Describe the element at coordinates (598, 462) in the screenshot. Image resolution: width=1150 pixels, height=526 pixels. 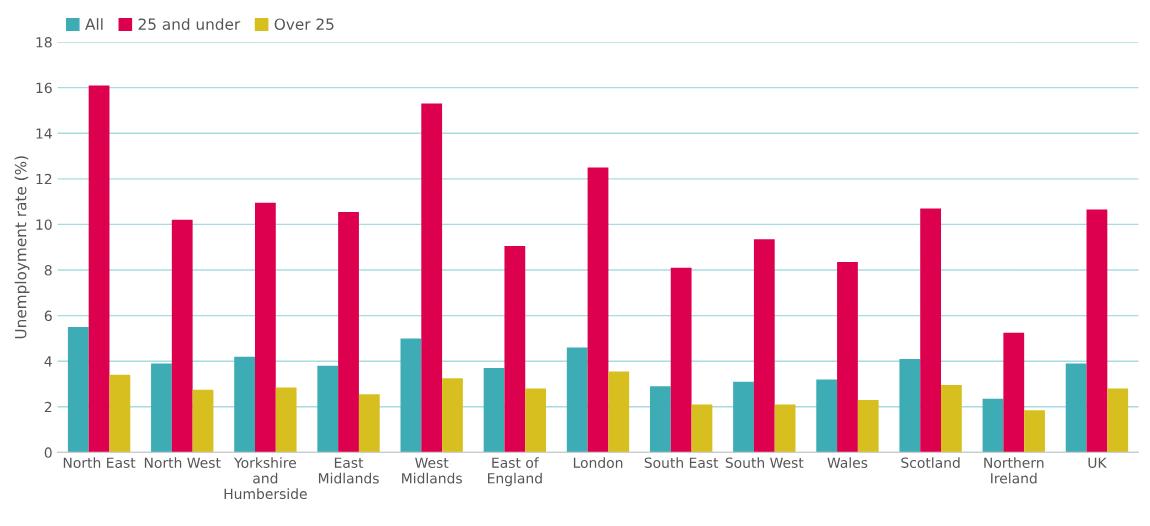
I see `x-tick-label: London` at that location.